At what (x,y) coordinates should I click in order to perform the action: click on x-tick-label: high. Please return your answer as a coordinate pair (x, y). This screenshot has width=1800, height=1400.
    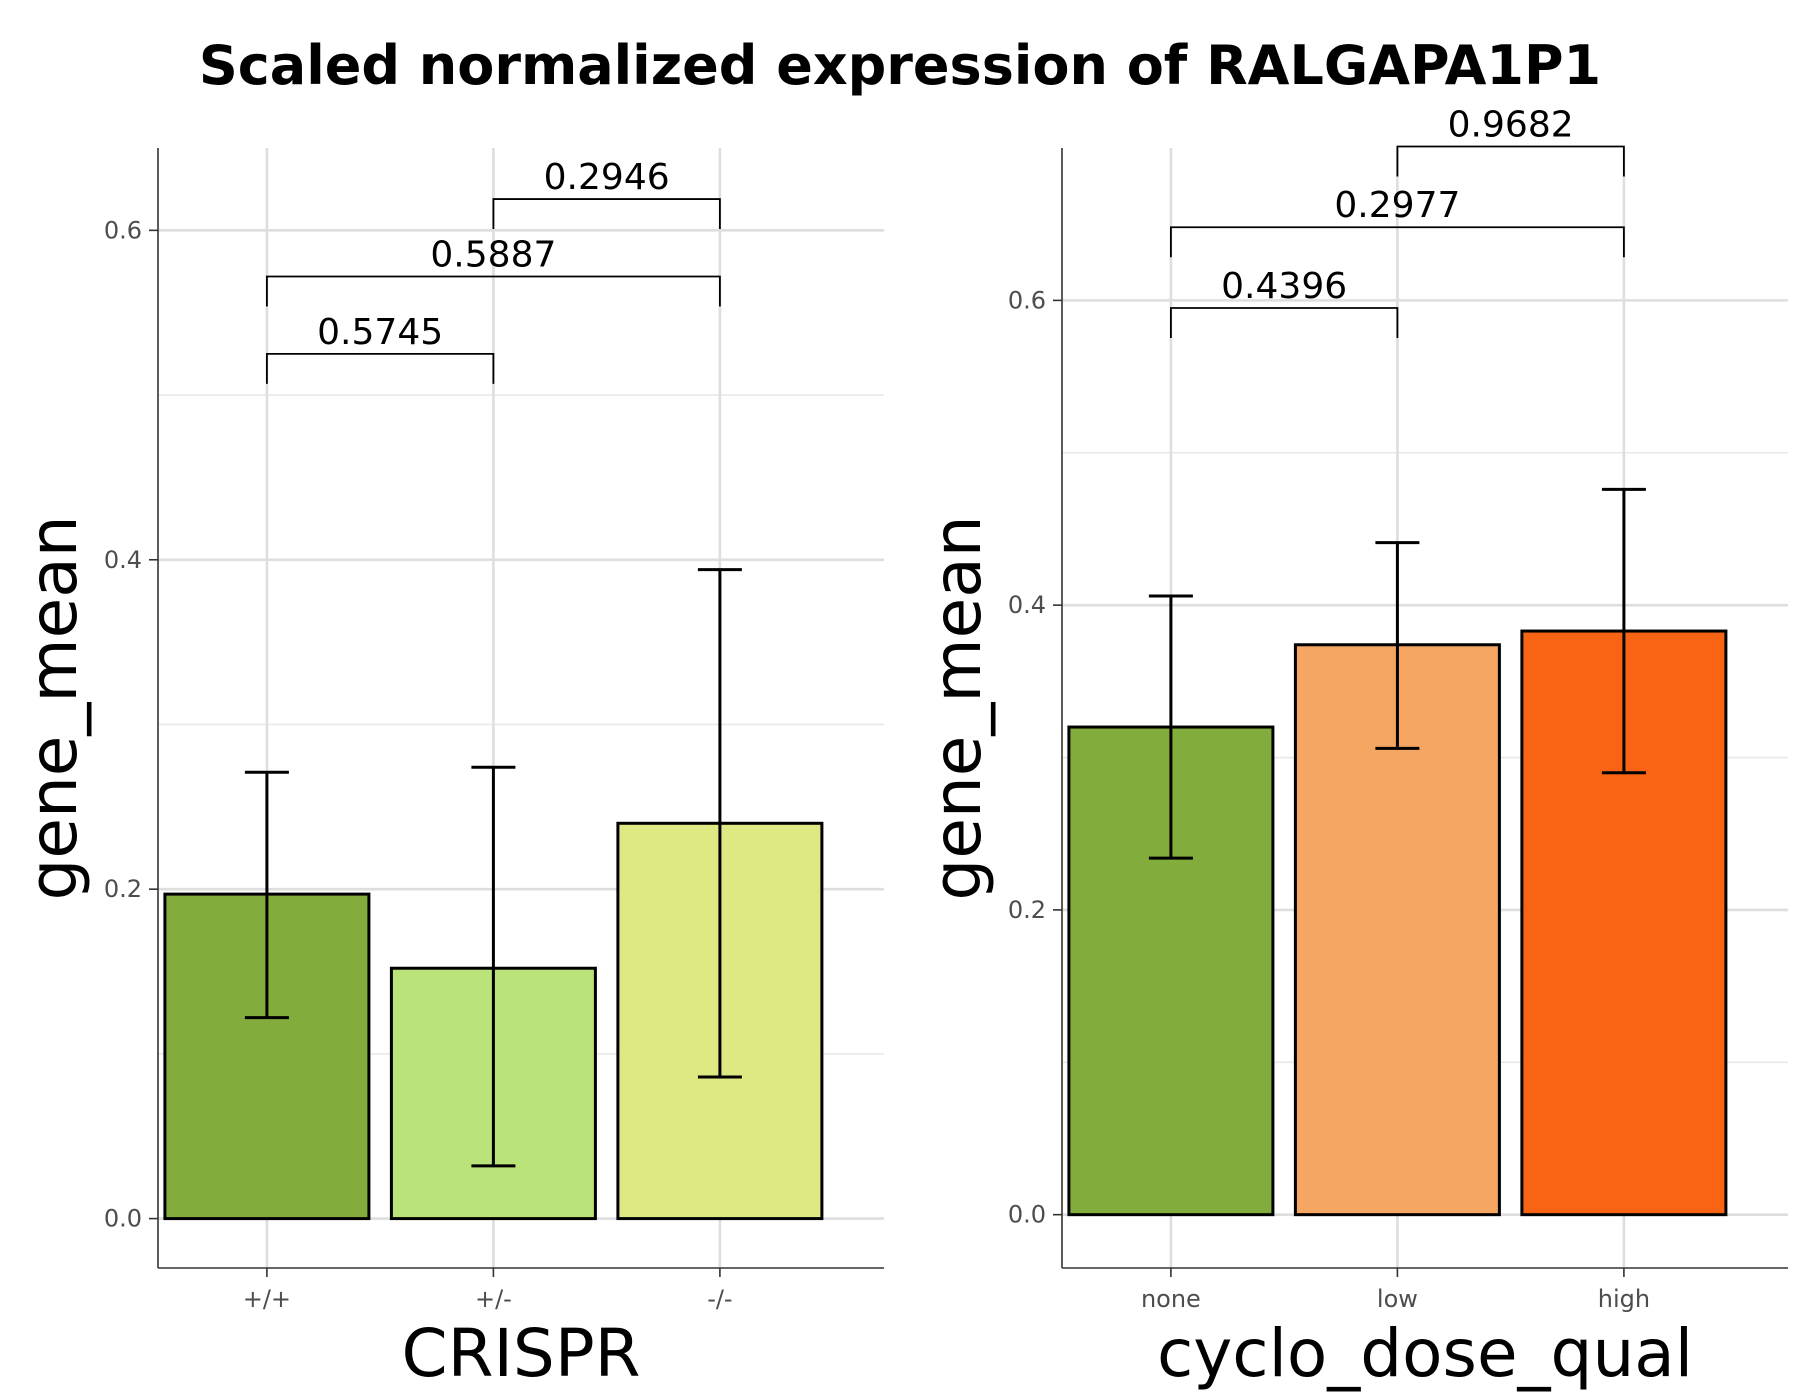
    Looking at the image, I should click on (1624, 1299).